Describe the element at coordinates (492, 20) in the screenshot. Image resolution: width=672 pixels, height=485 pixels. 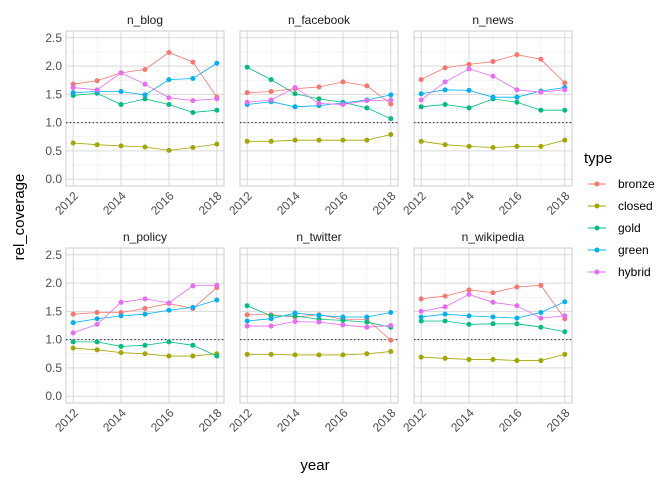
I see `facet-title: n_news` at that location.